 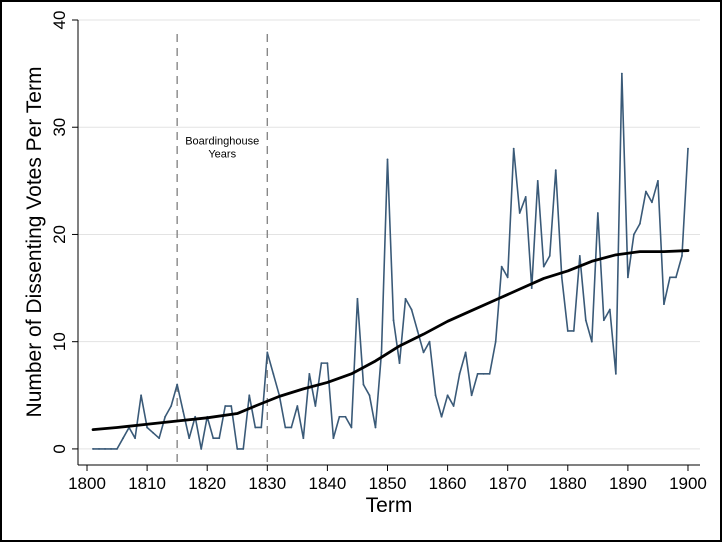 I want to click on x-tick-label-1860: 1860, so click(x=448, y=483).